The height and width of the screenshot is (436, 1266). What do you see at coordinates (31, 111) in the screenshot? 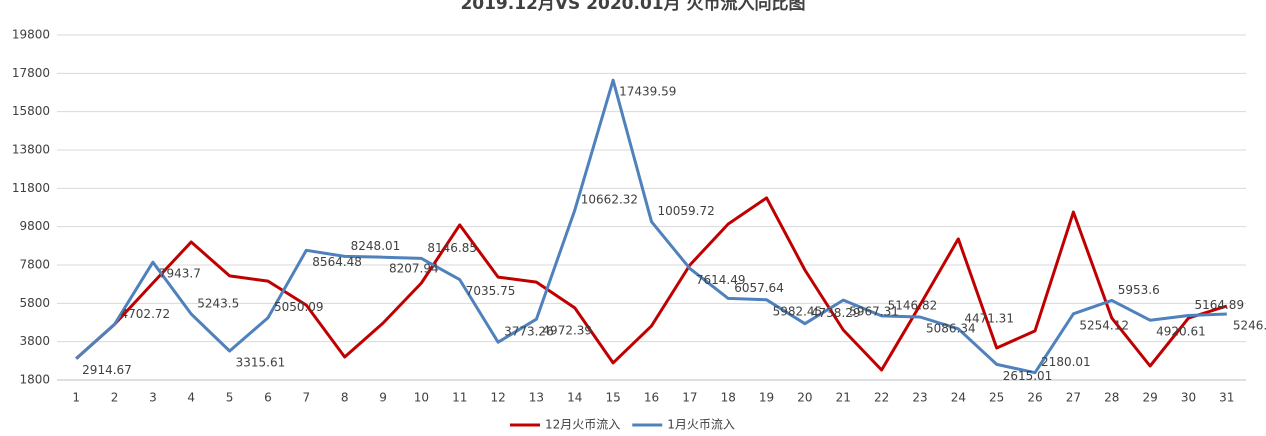
I see `y-tick-label: 15800` at bounding box center [31, 111].